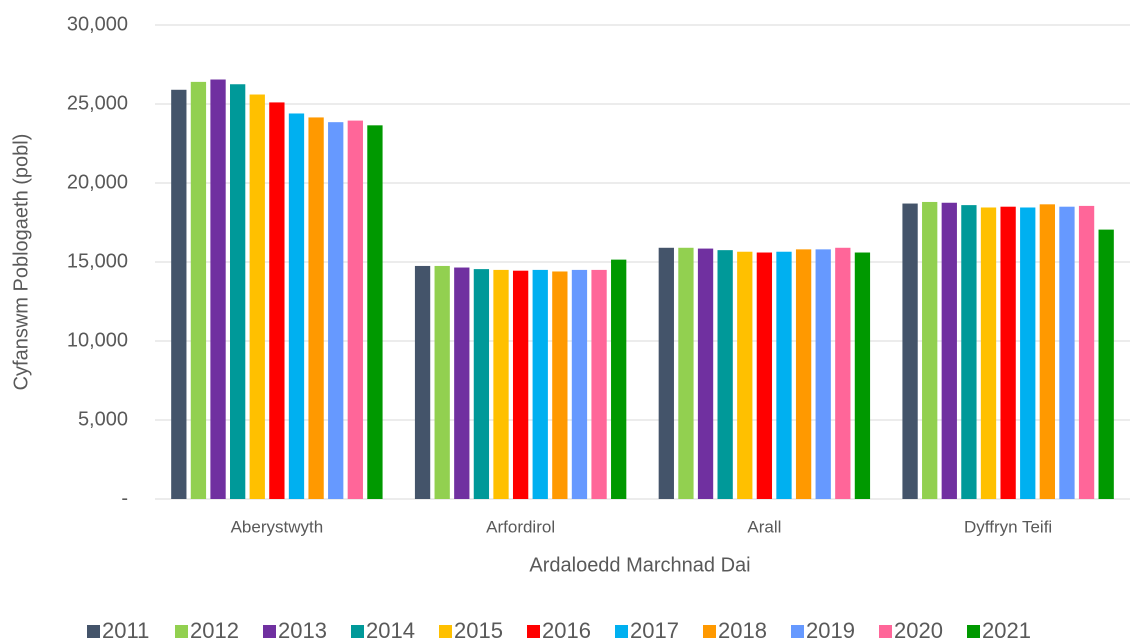 The width and height of the screenshot is (1143, 643). I want to click on legend-label: 2015, so click(478, 630).